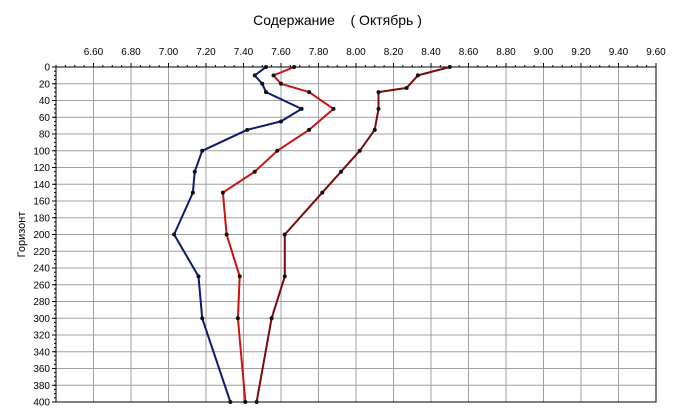  What do you see at coordinates (45, 135) in the screenshot?
I see `y-tick-label: 80` at bounding box center [45, 135].